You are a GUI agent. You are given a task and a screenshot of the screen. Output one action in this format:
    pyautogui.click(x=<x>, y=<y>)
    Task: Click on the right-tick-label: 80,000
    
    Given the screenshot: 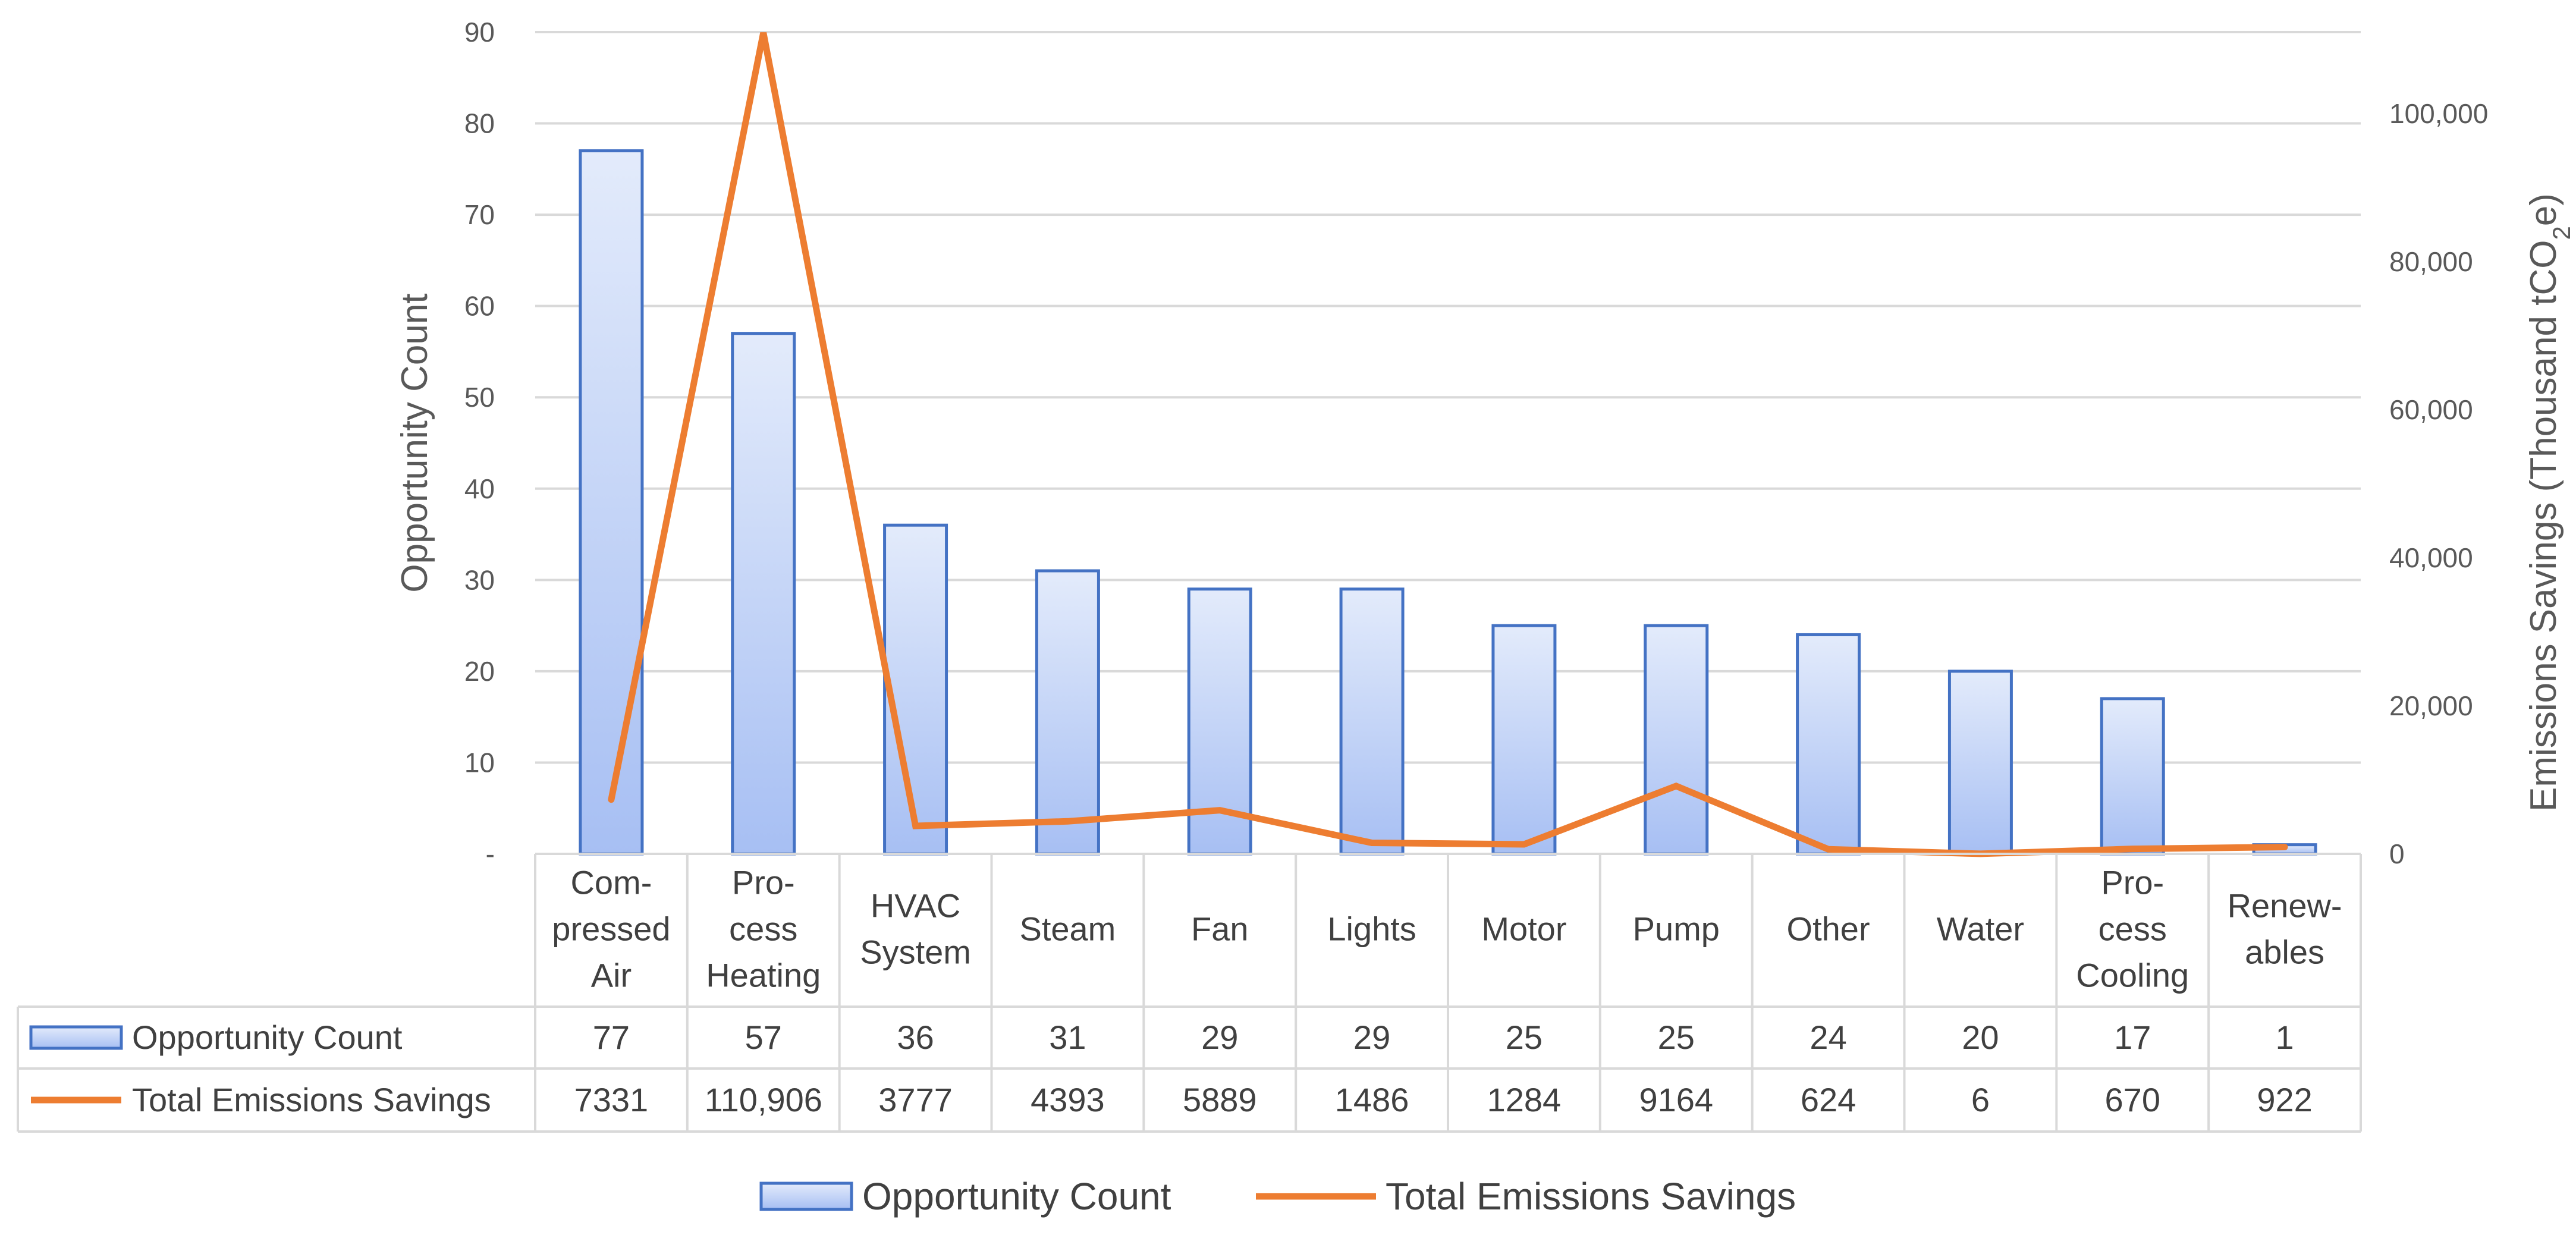 What is the action you would take?
    pyautogui.click(x=2431, y=261)
    